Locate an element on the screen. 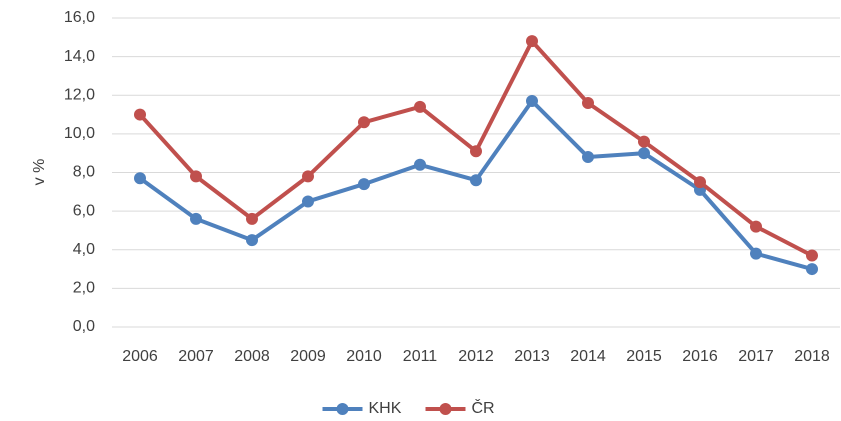  x-tick-label: 2011 is located at coordinates (420, 356).